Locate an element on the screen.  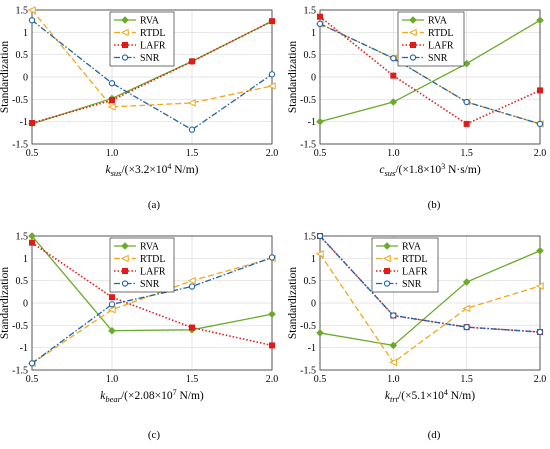
x-axis-label: kbear/(×2.08×107 N/m) is located at coordinates (152, 396).